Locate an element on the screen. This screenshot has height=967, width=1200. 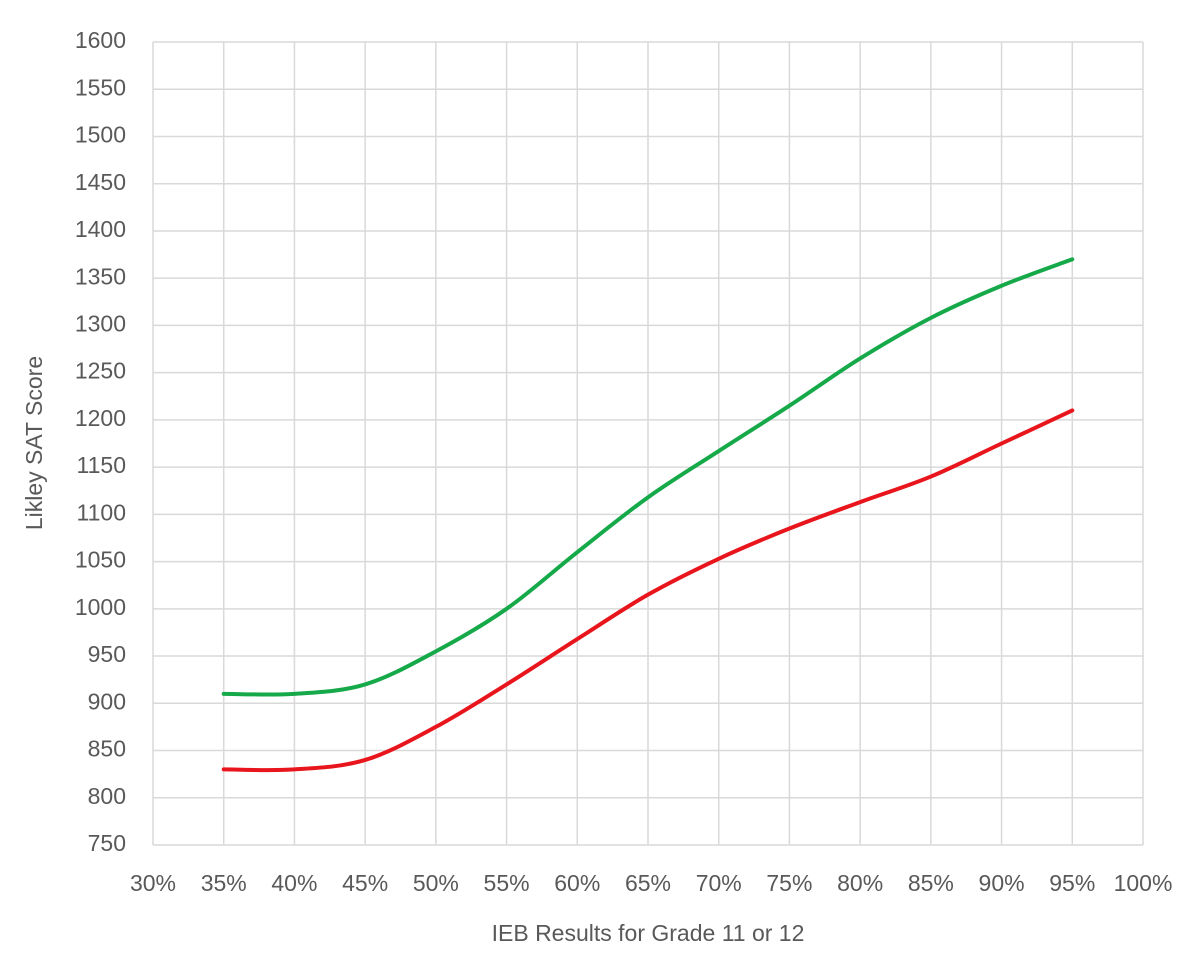
x-tick-label: 65% is located at coordinates (648, 883).